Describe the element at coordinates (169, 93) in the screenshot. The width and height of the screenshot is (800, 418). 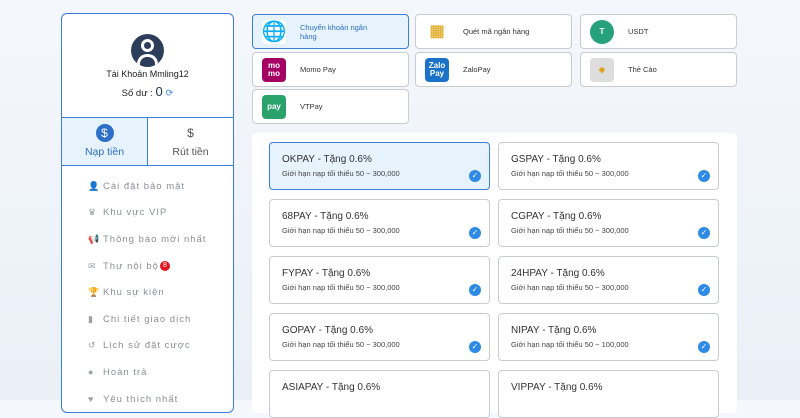
I see `refresh-icon: ⟳` at that location.